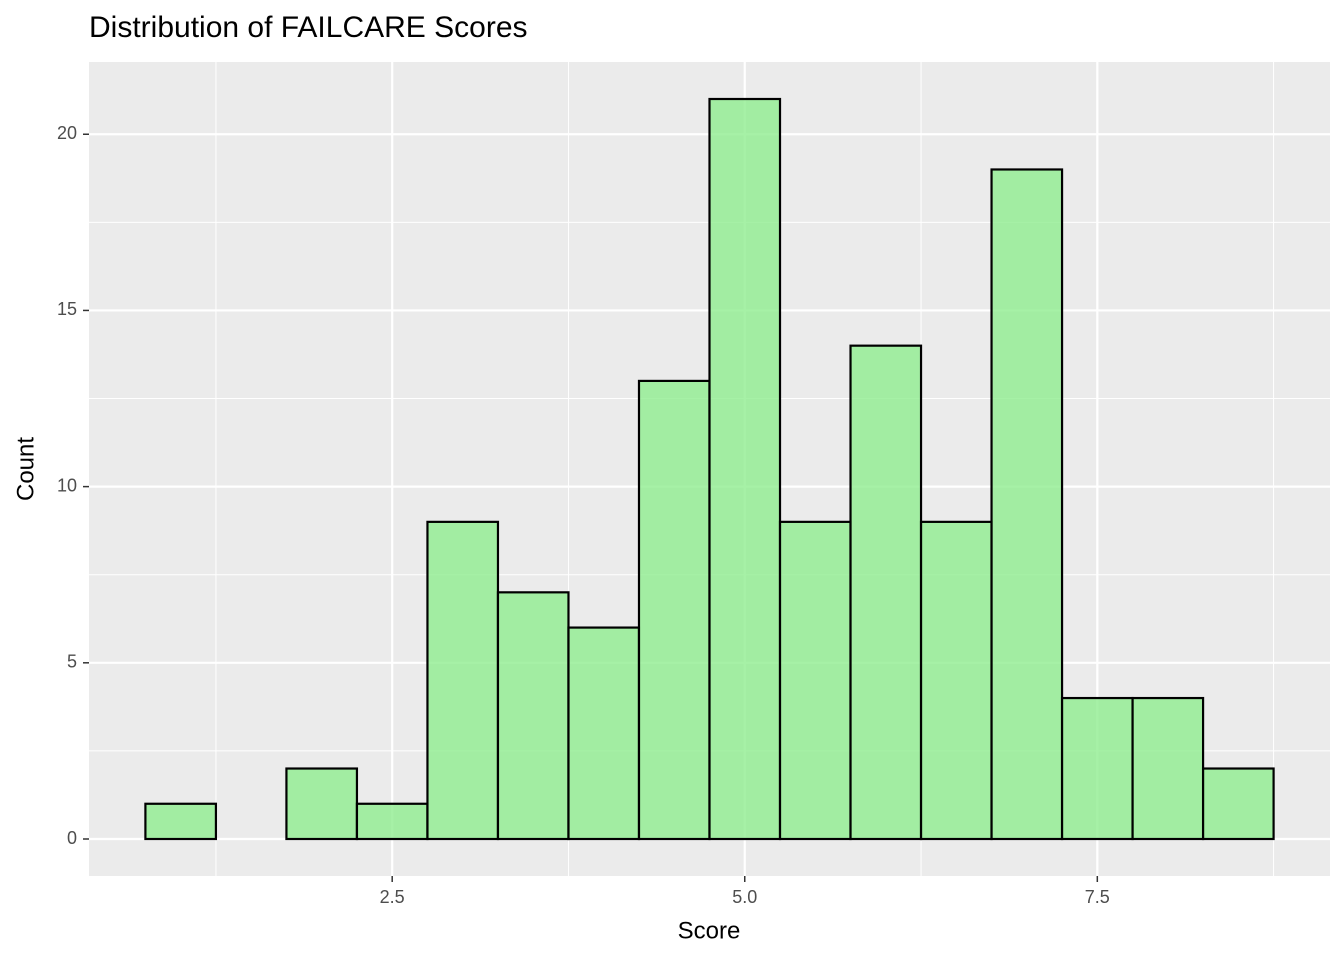  I want to click on y-tick-label: 5, so click(72, 662).